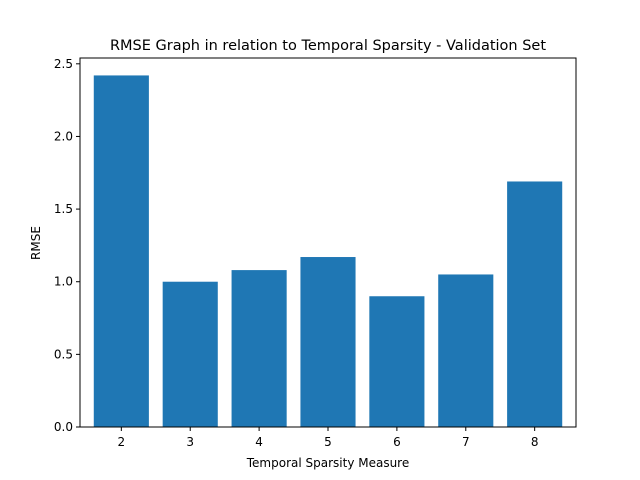 The image size is (640, 480). What do you see at coordinates (190, 442) in the screenshot?
I see `x-tick-label: 3` at bounding box center [190, 442].